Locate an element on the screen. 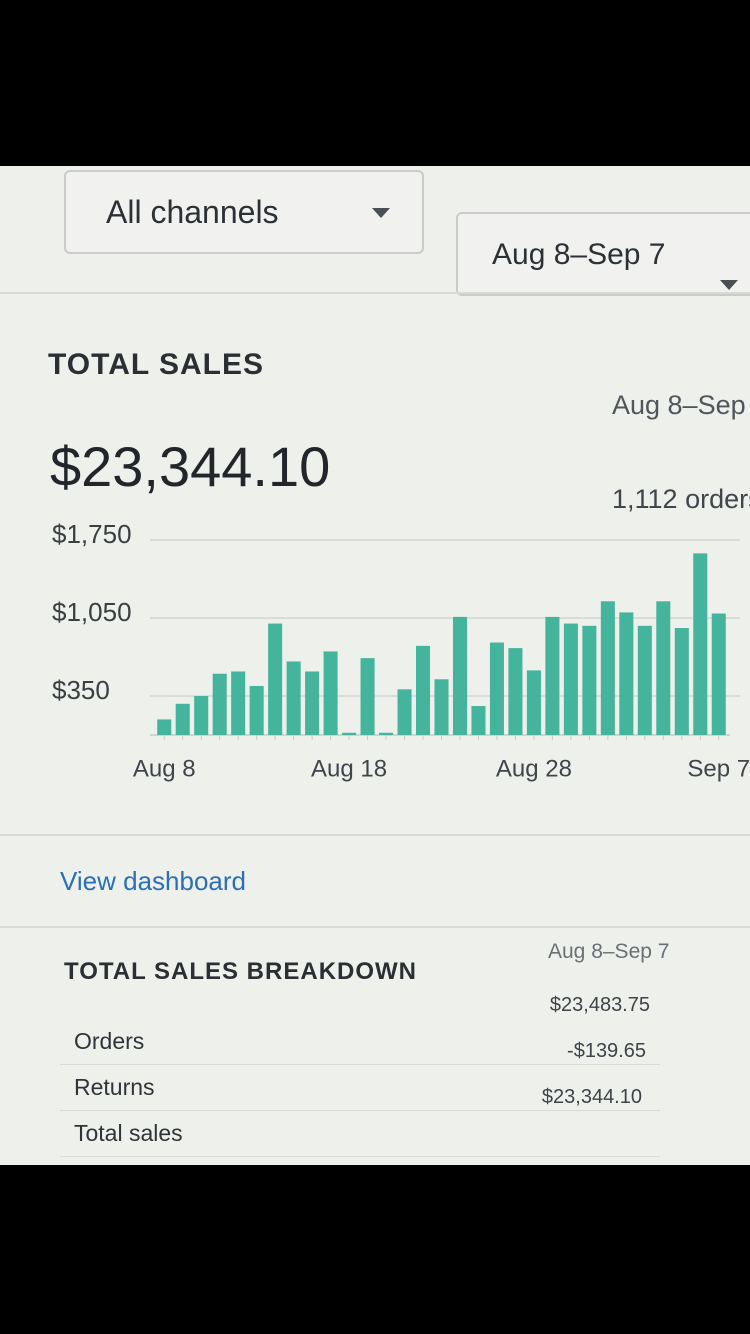 The height and width of the screenshot is (1334, 750). channel-label: All channels is located at coordinates (192, 212).